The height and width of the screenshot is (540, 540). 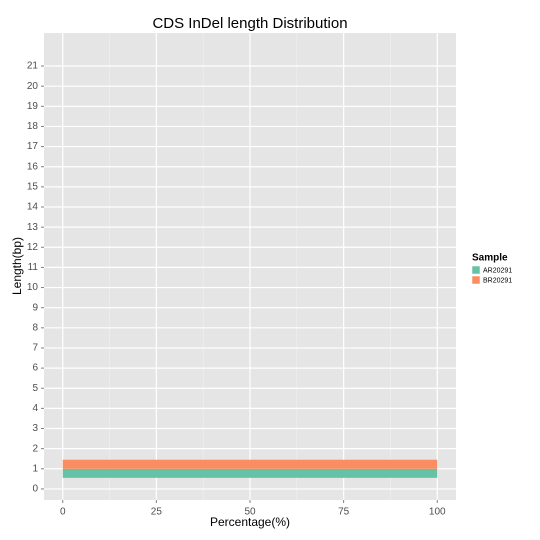 I want to click on chart-title: CDS InDel length Distribution, so click(x=249, y=23).